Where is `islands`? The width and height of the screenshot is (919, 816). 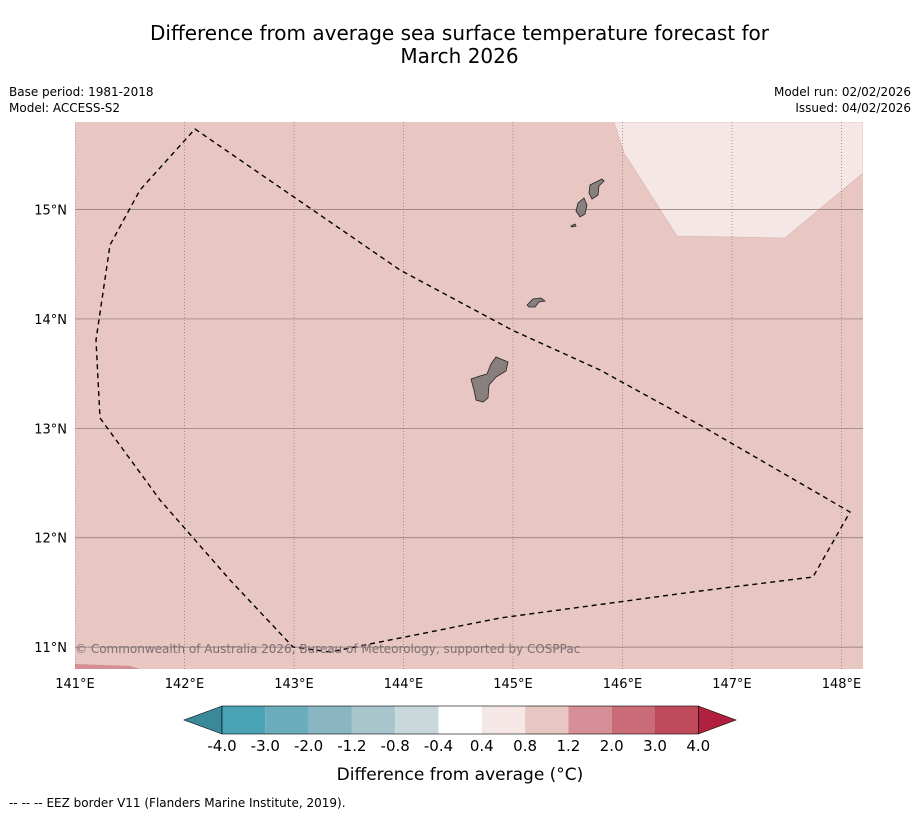
islands is located at coordinates (537, 290).